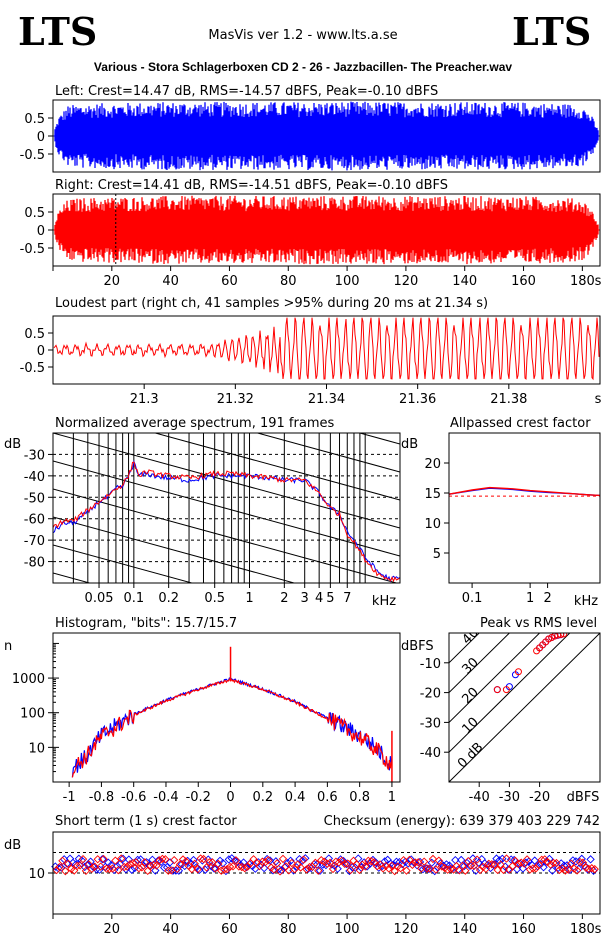 The image size is (606, 946). I want to click on left-ytick-label: 0.5, so click(34, 119).